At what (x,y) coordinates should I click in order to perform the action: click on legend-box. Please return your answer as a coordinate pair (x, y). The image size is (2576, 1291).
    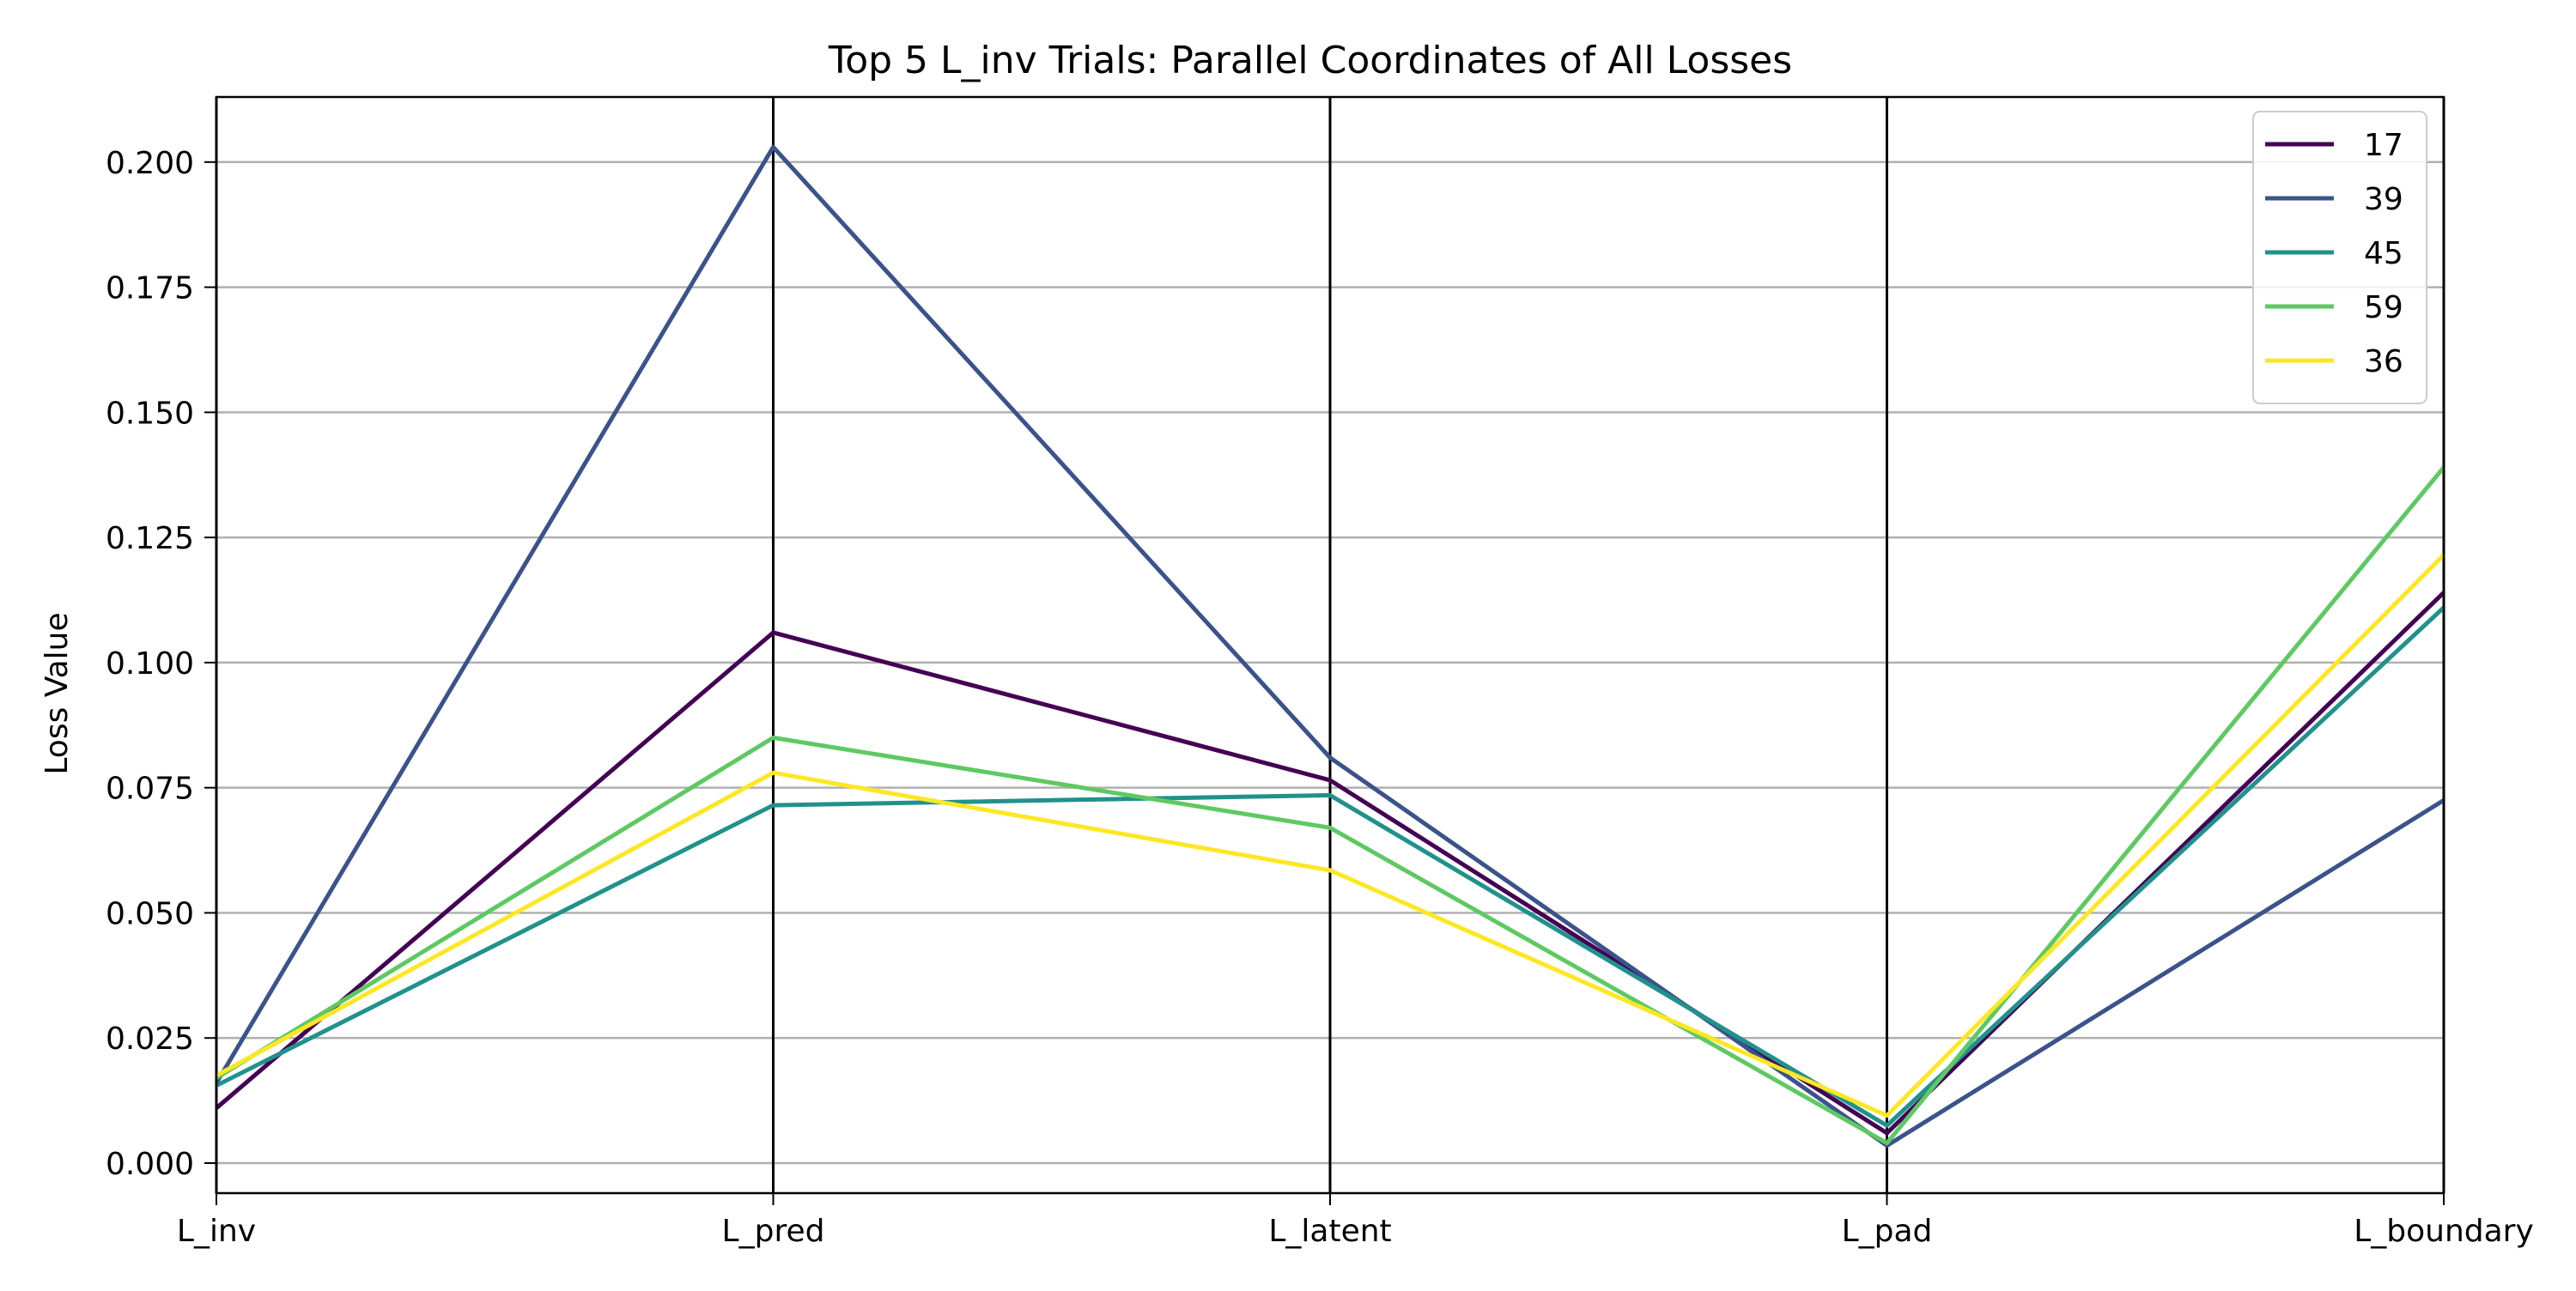
    Looking at the image, I should click on (2339, 257).